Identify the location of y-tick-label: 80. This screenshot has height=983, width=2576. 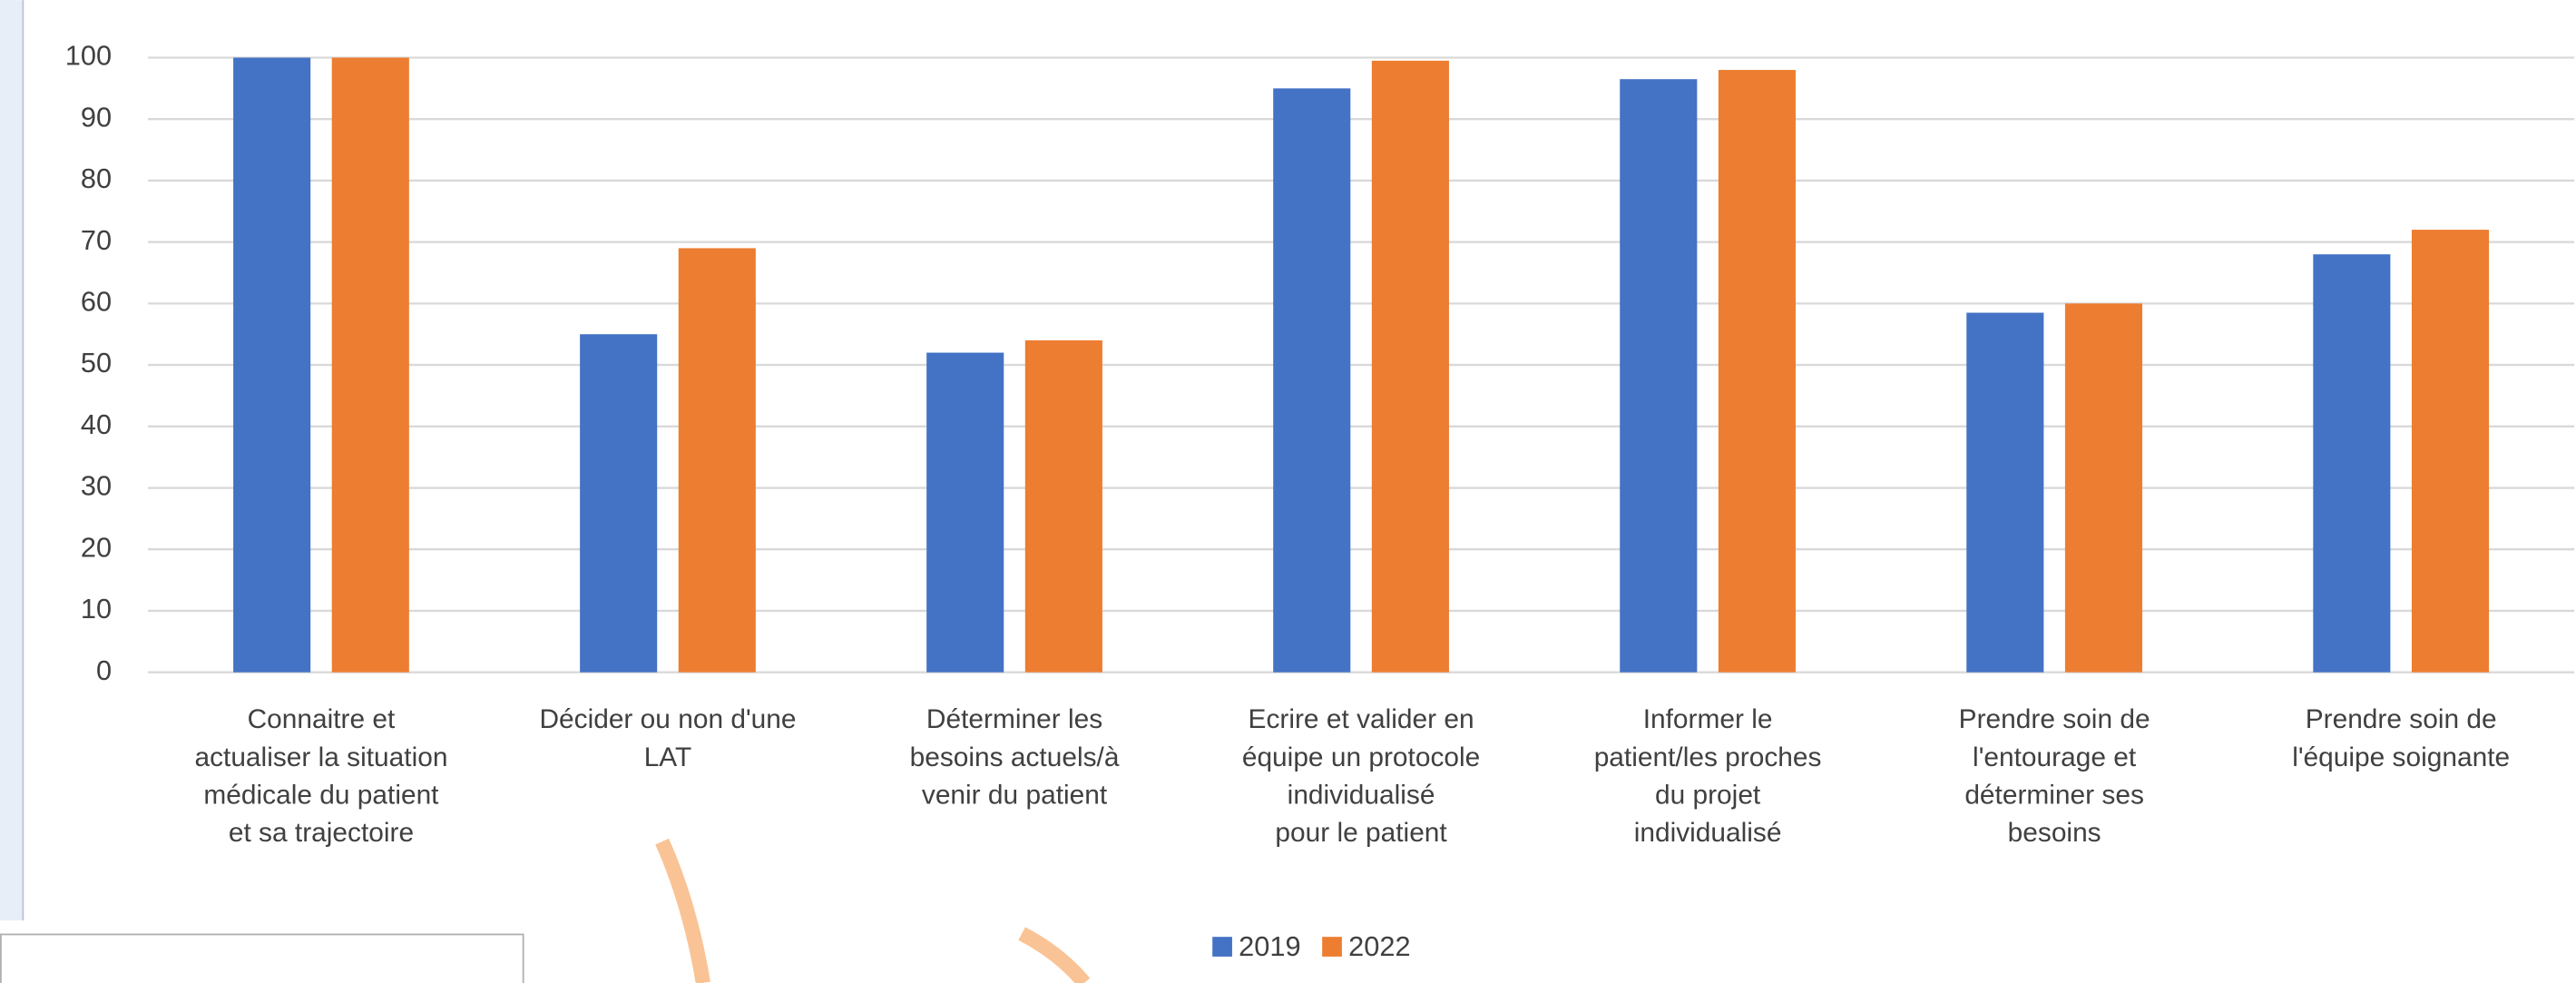
(96, 178).